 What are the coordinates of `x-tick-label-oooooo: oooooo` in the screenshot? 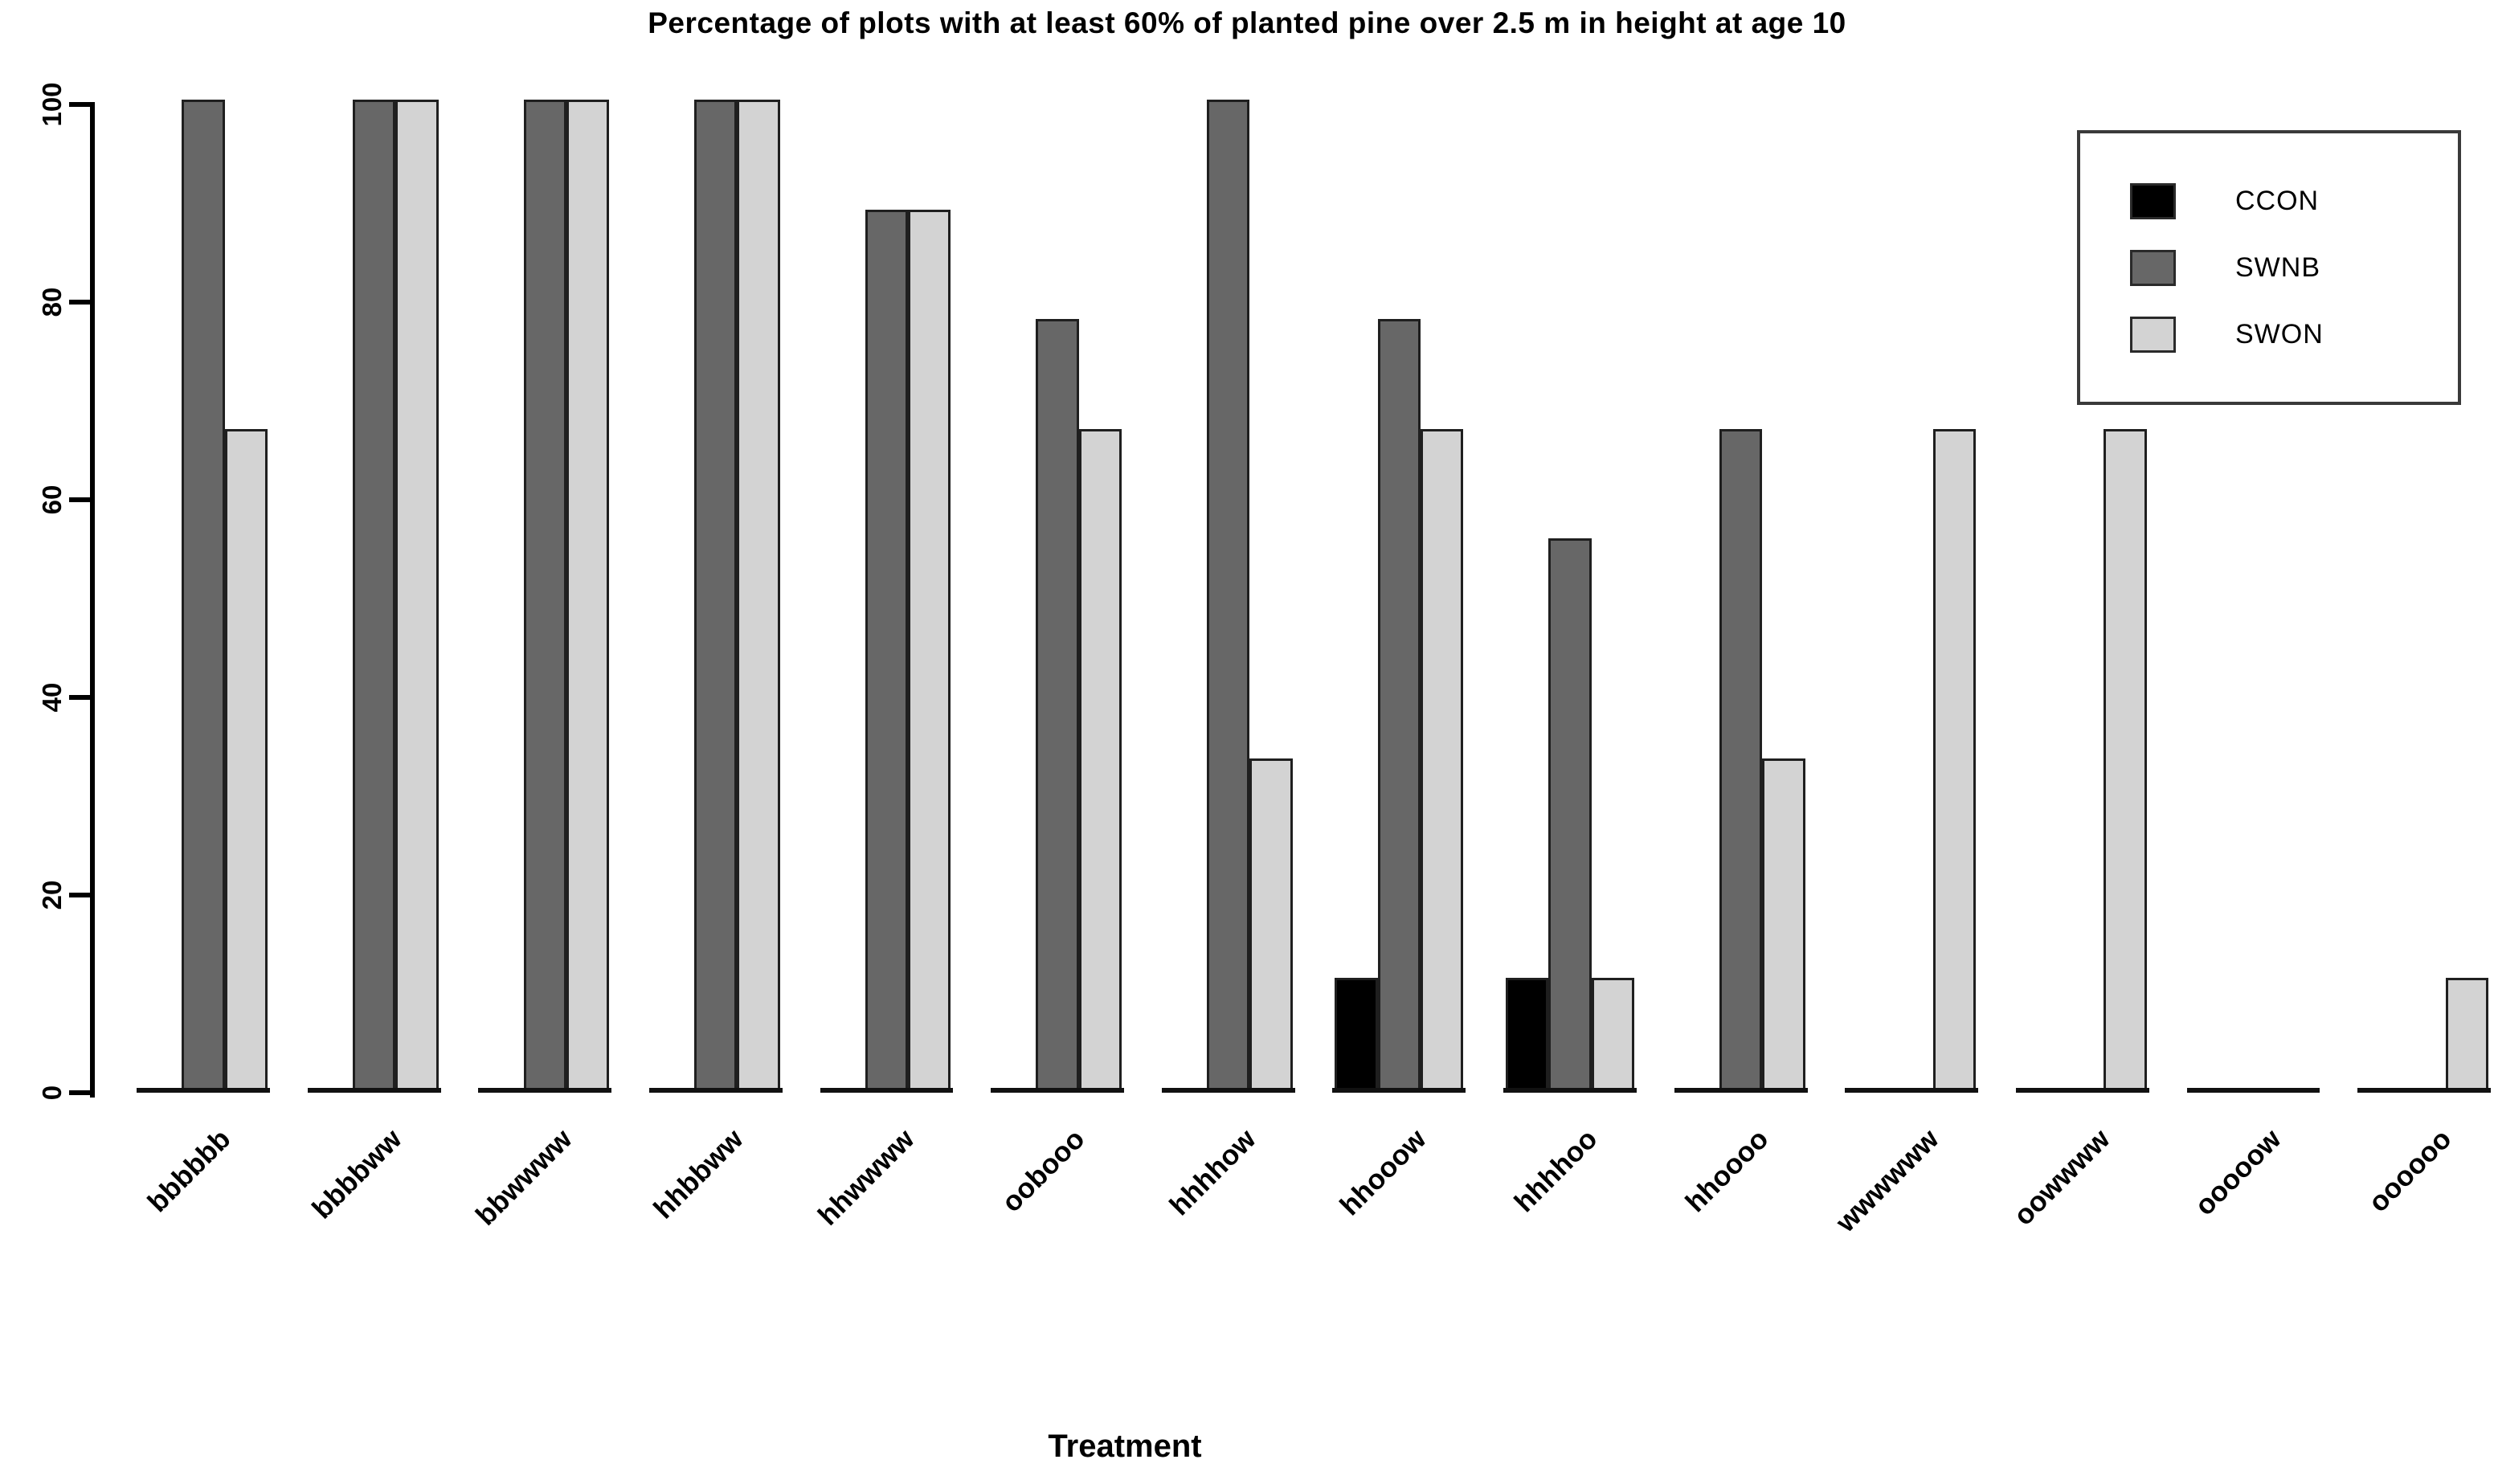 It's located at (2410, 1171).